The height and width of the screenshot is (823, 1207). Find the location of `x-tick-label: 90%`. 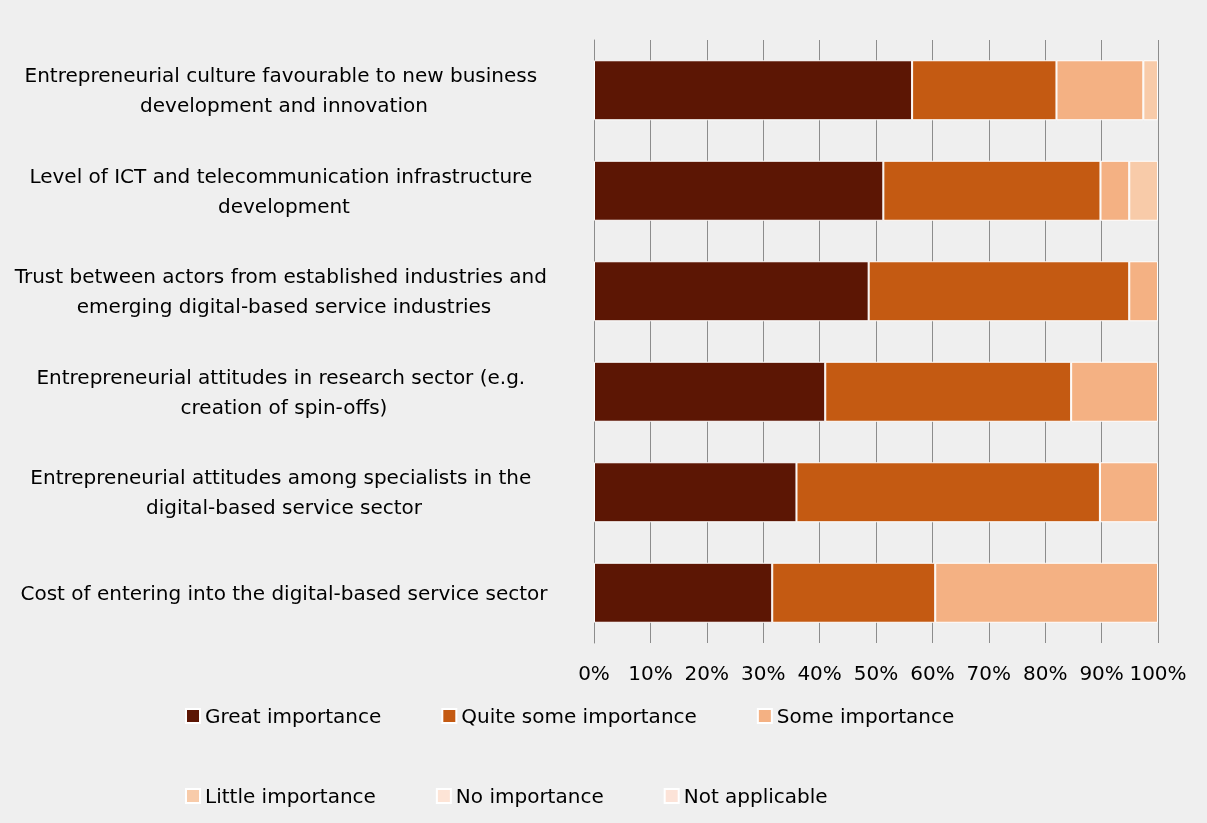

x-tick-label: 90% is located at coordinates (1101, 673).